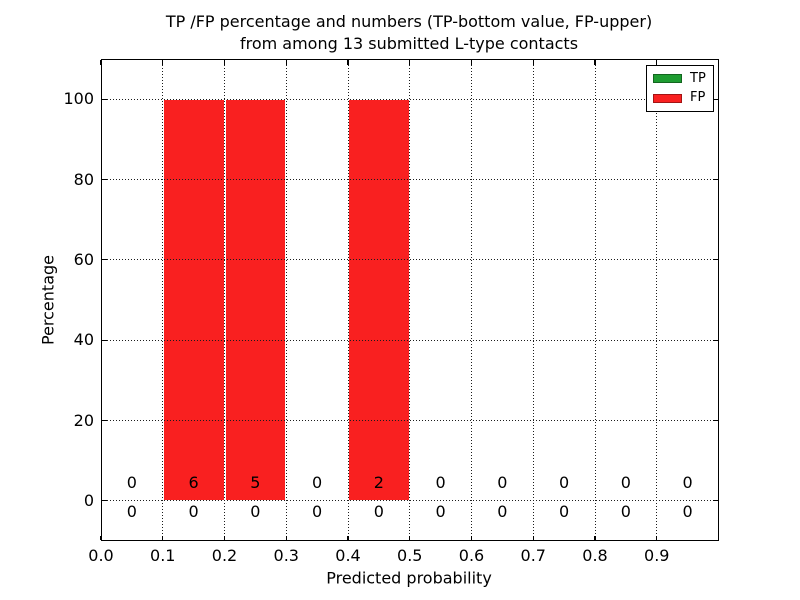 Image resolution: width=800 pixels, height=600 pixels. Describe the element at coordinates (78, 99) in the screenshot. I see `y-tick-label: 100` at that location.